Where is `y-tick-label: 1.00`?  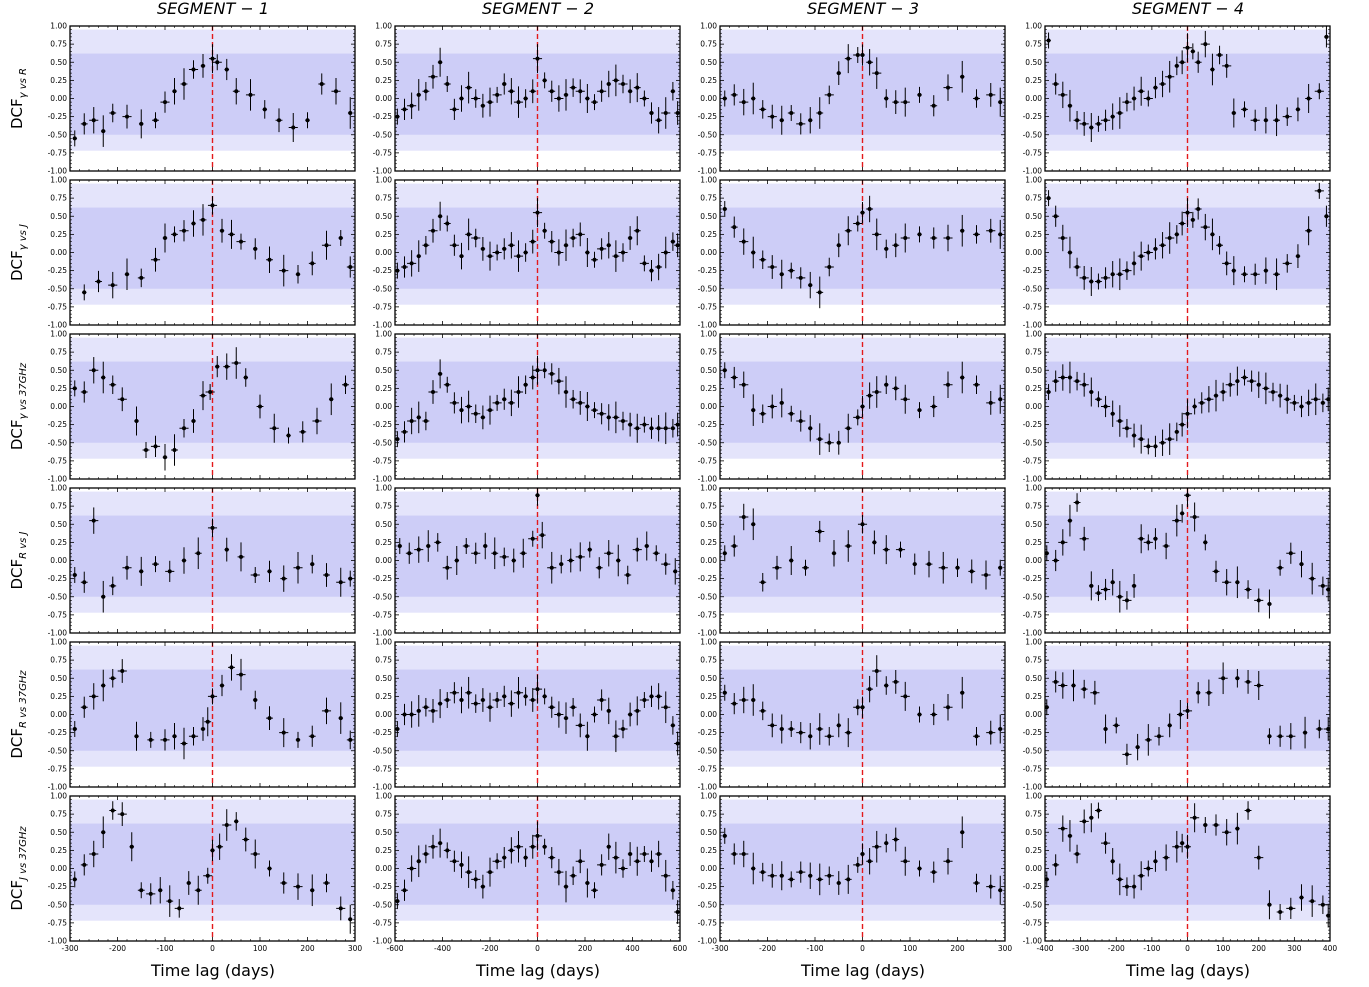
y-tick-label: 1.00 is located at coordinates (383, 26).